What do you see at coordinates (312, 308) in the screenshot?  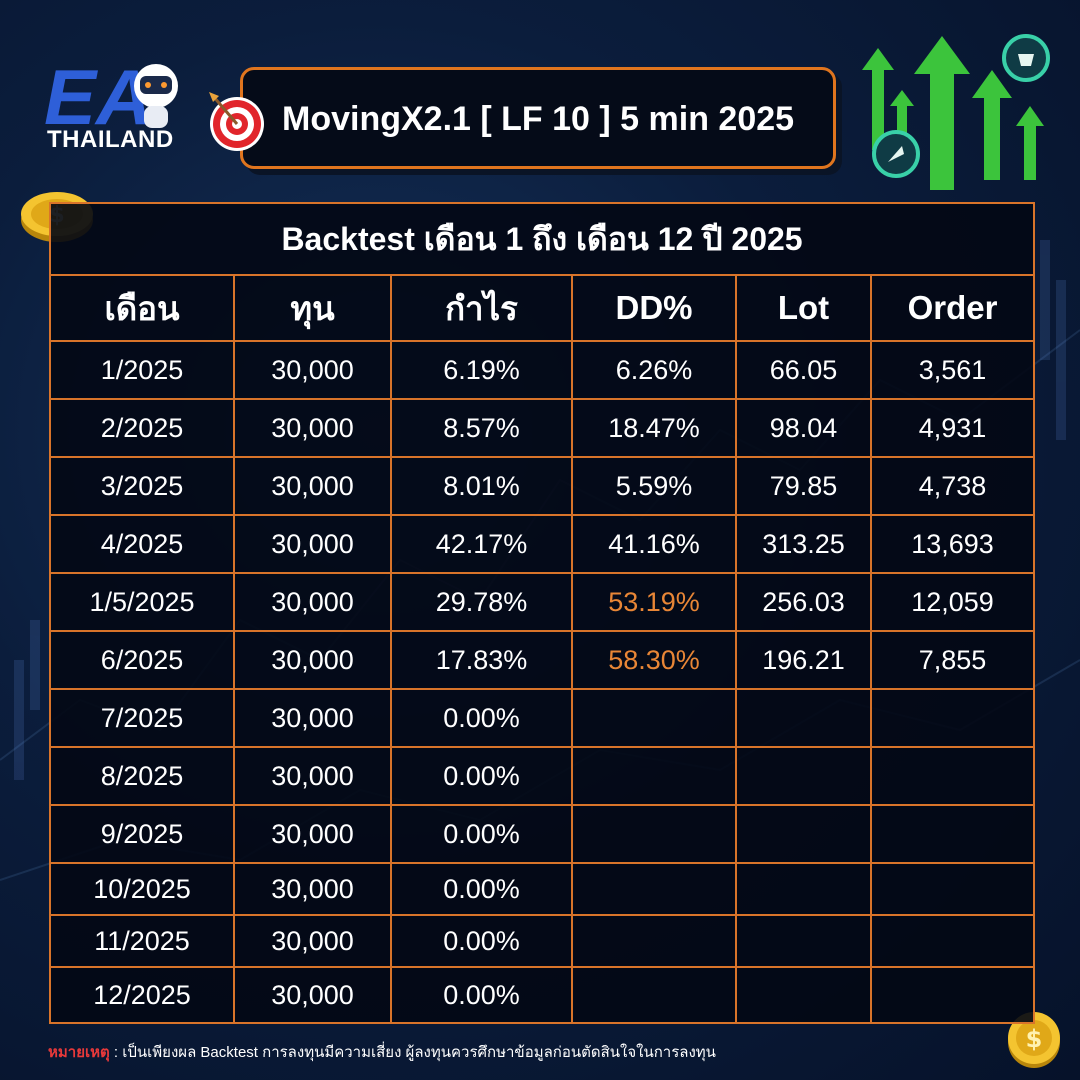 I see `column-header: ทุน` at bounding box center [312, 308].